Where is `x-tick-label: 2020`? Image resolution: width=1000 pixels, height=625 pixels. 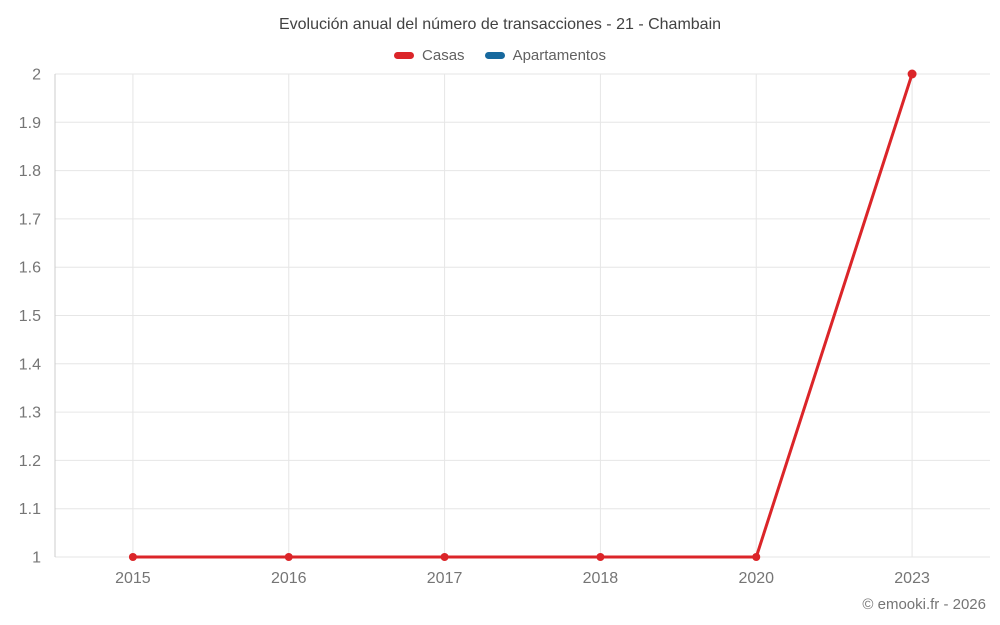 x-tick-label: 2020 is located at coordinates (756, 578).